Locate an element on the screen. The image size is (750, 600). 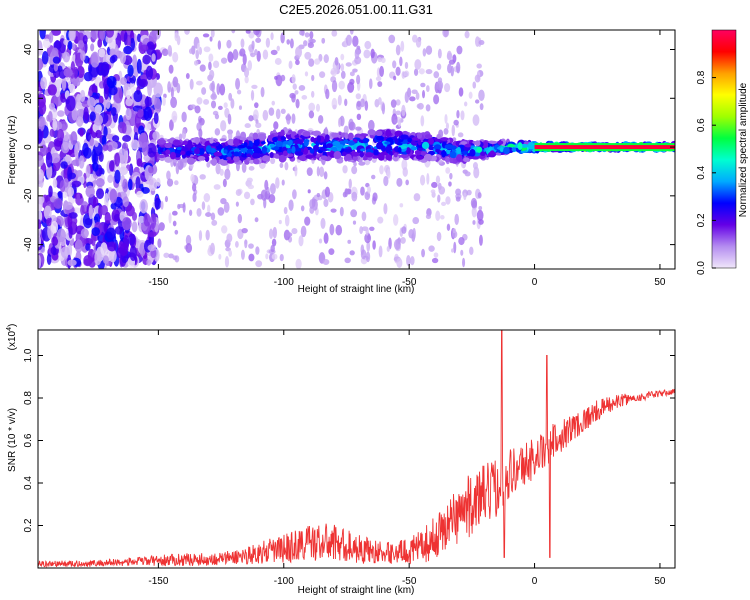
x-tick-label: -150 is located at coordinates (158, 581).